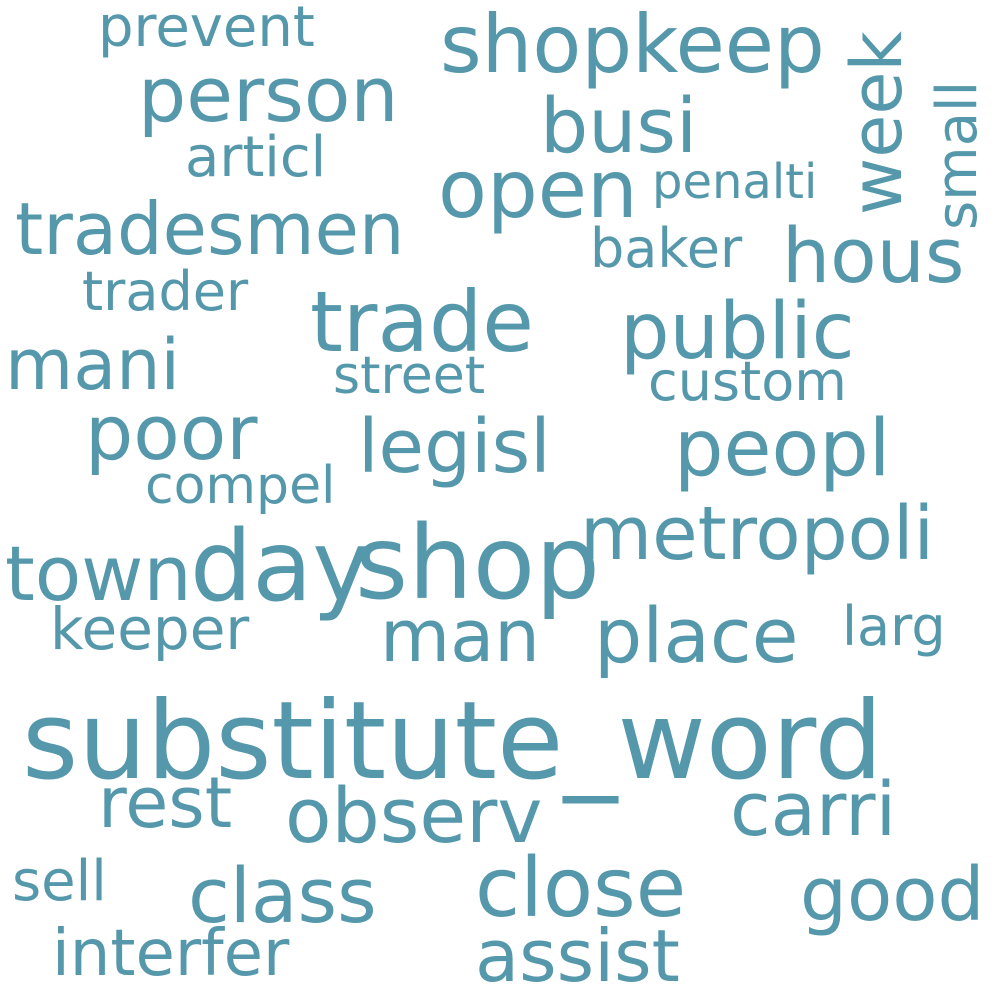 Image resolution: width=1000 pixels, height=1000 pixels. What do you see at coordinates (171, 954) in the screenshot?
I see `word-interfer: interfer` at bounding box center [171, 954].